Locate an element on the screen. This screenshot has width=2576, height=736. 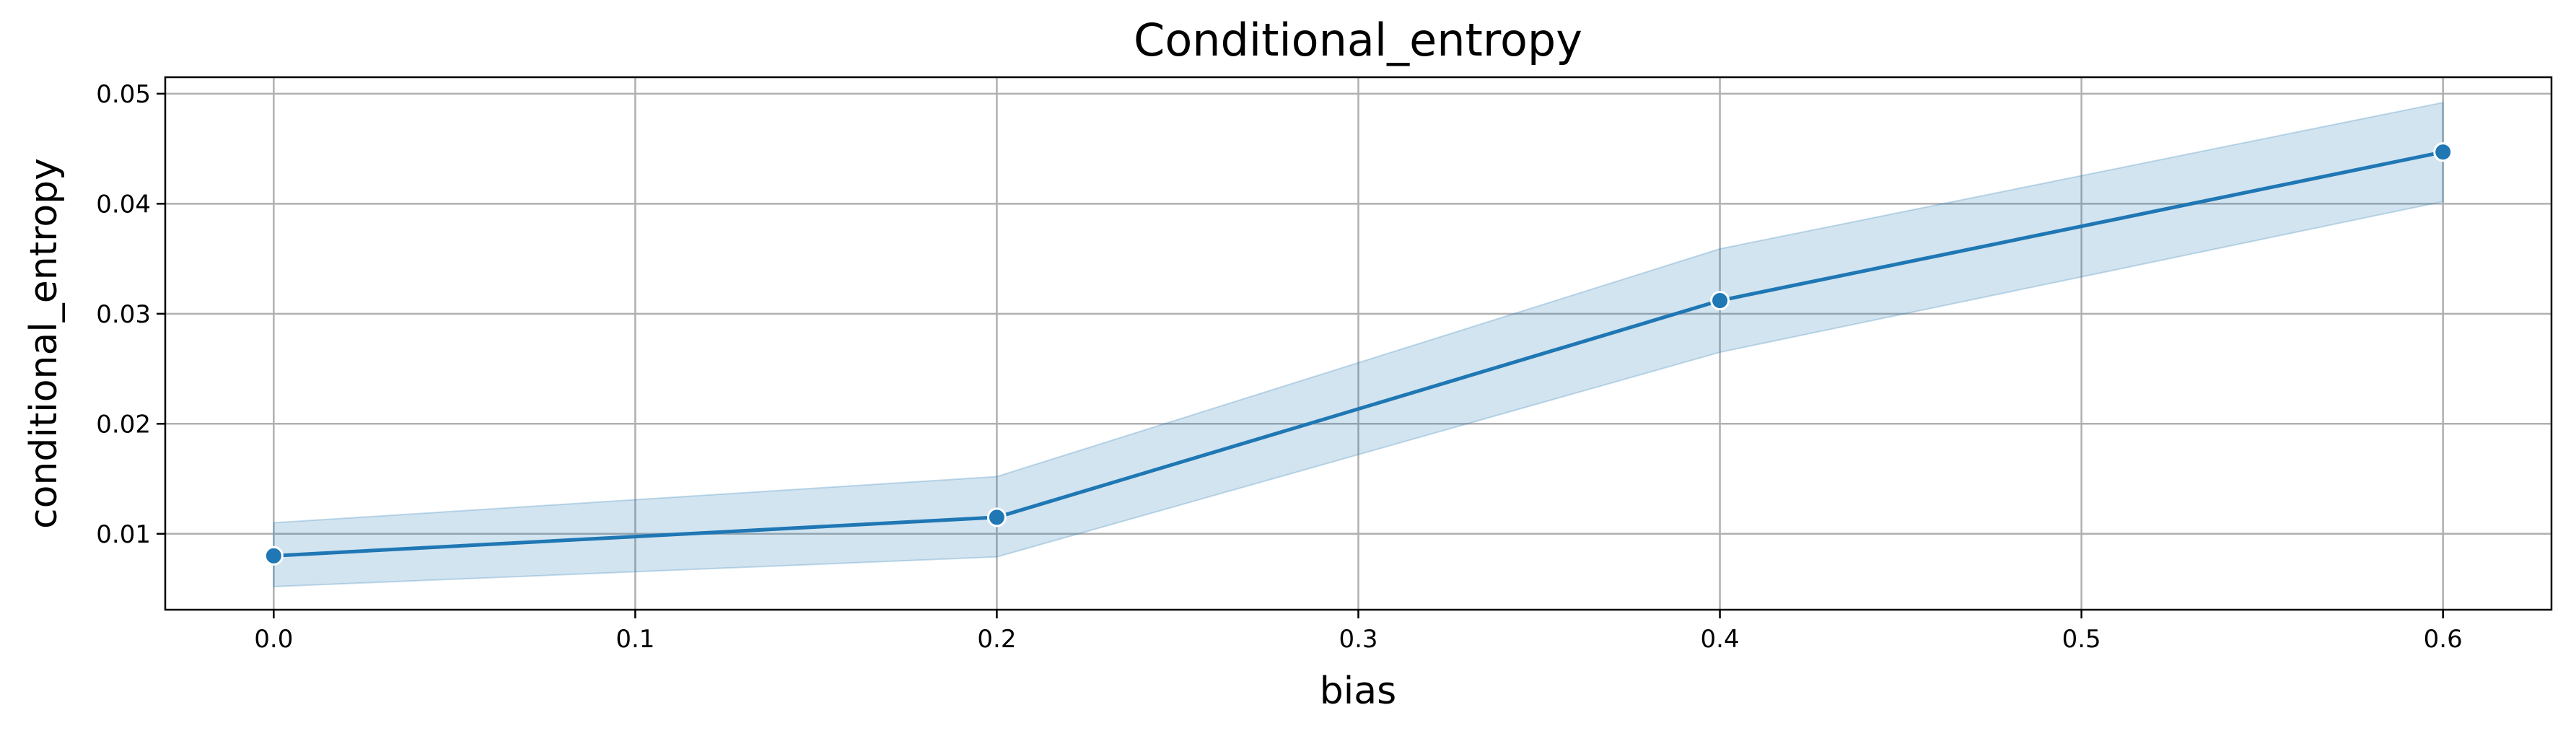
x-tick-label: 0.5 is located at coordinates (2081, 639).